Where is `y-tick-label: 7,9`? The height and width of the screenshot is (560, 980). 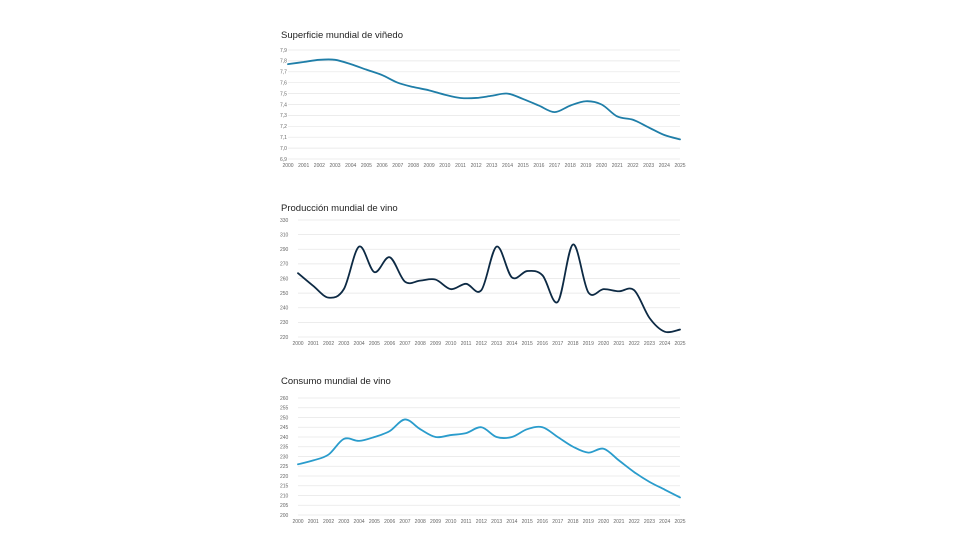
y-tick-label: 7,9 is located at coordinates (283, 51).